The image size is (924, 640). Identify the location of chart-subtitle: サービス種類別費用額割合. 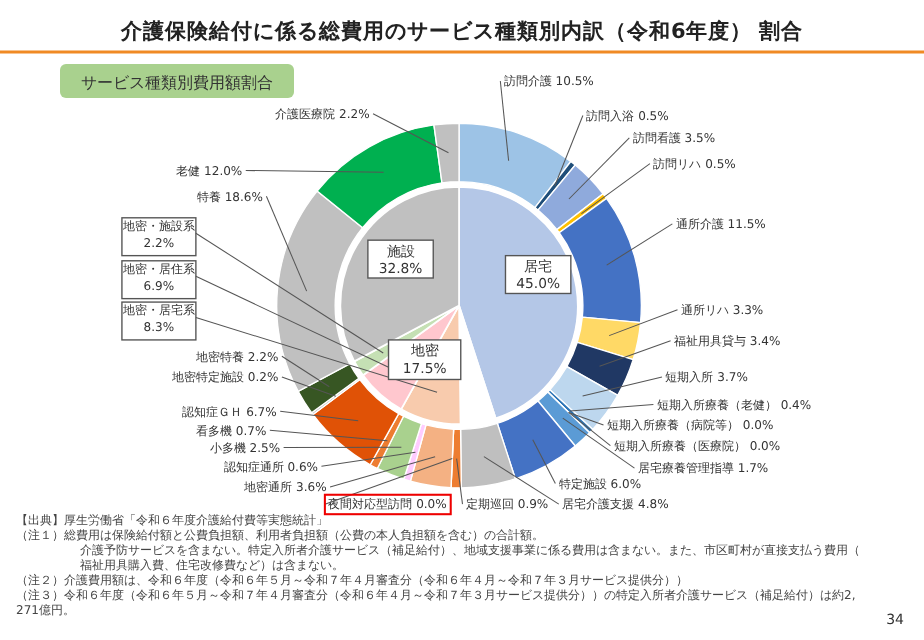
(177, 83).